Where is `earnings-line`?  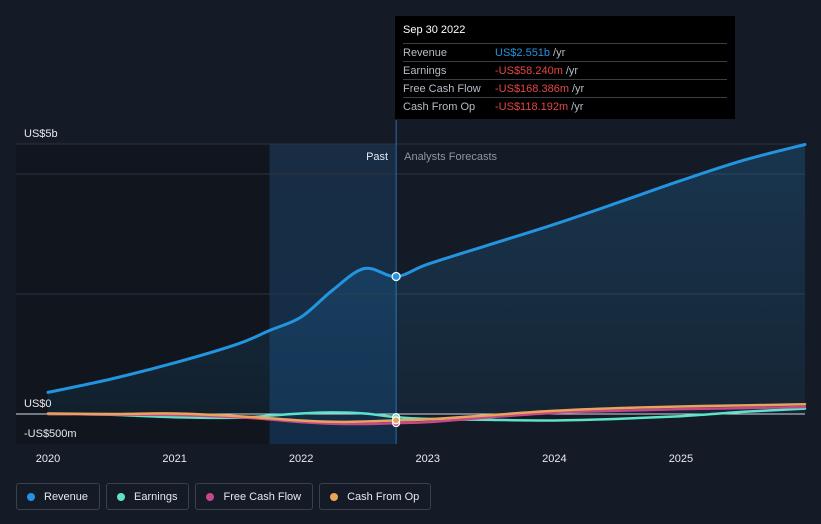 earnings-line is located at coordinates (426, 414).